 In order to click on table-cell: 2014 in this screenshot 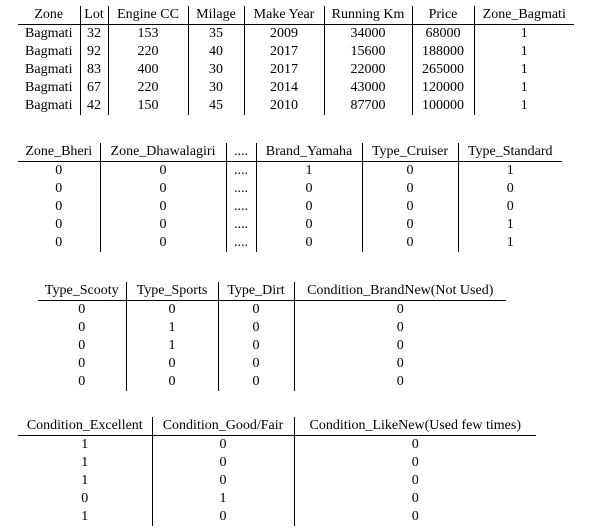, I will do `click(283, 88)`.